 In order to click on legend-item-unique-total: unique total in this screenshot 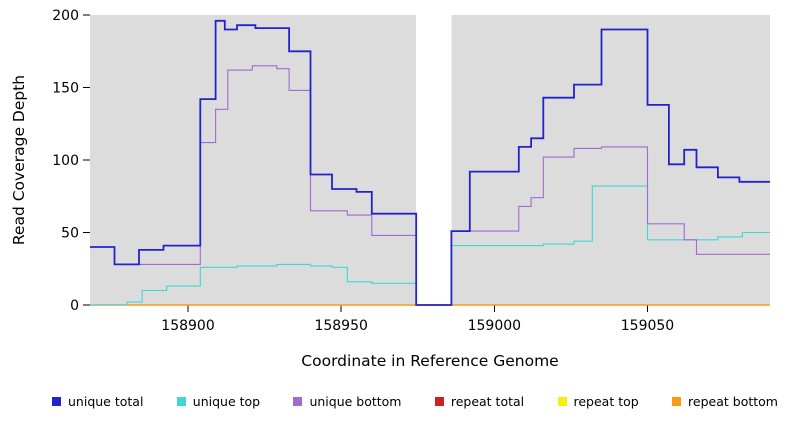, I will do `click(97, 401)`.